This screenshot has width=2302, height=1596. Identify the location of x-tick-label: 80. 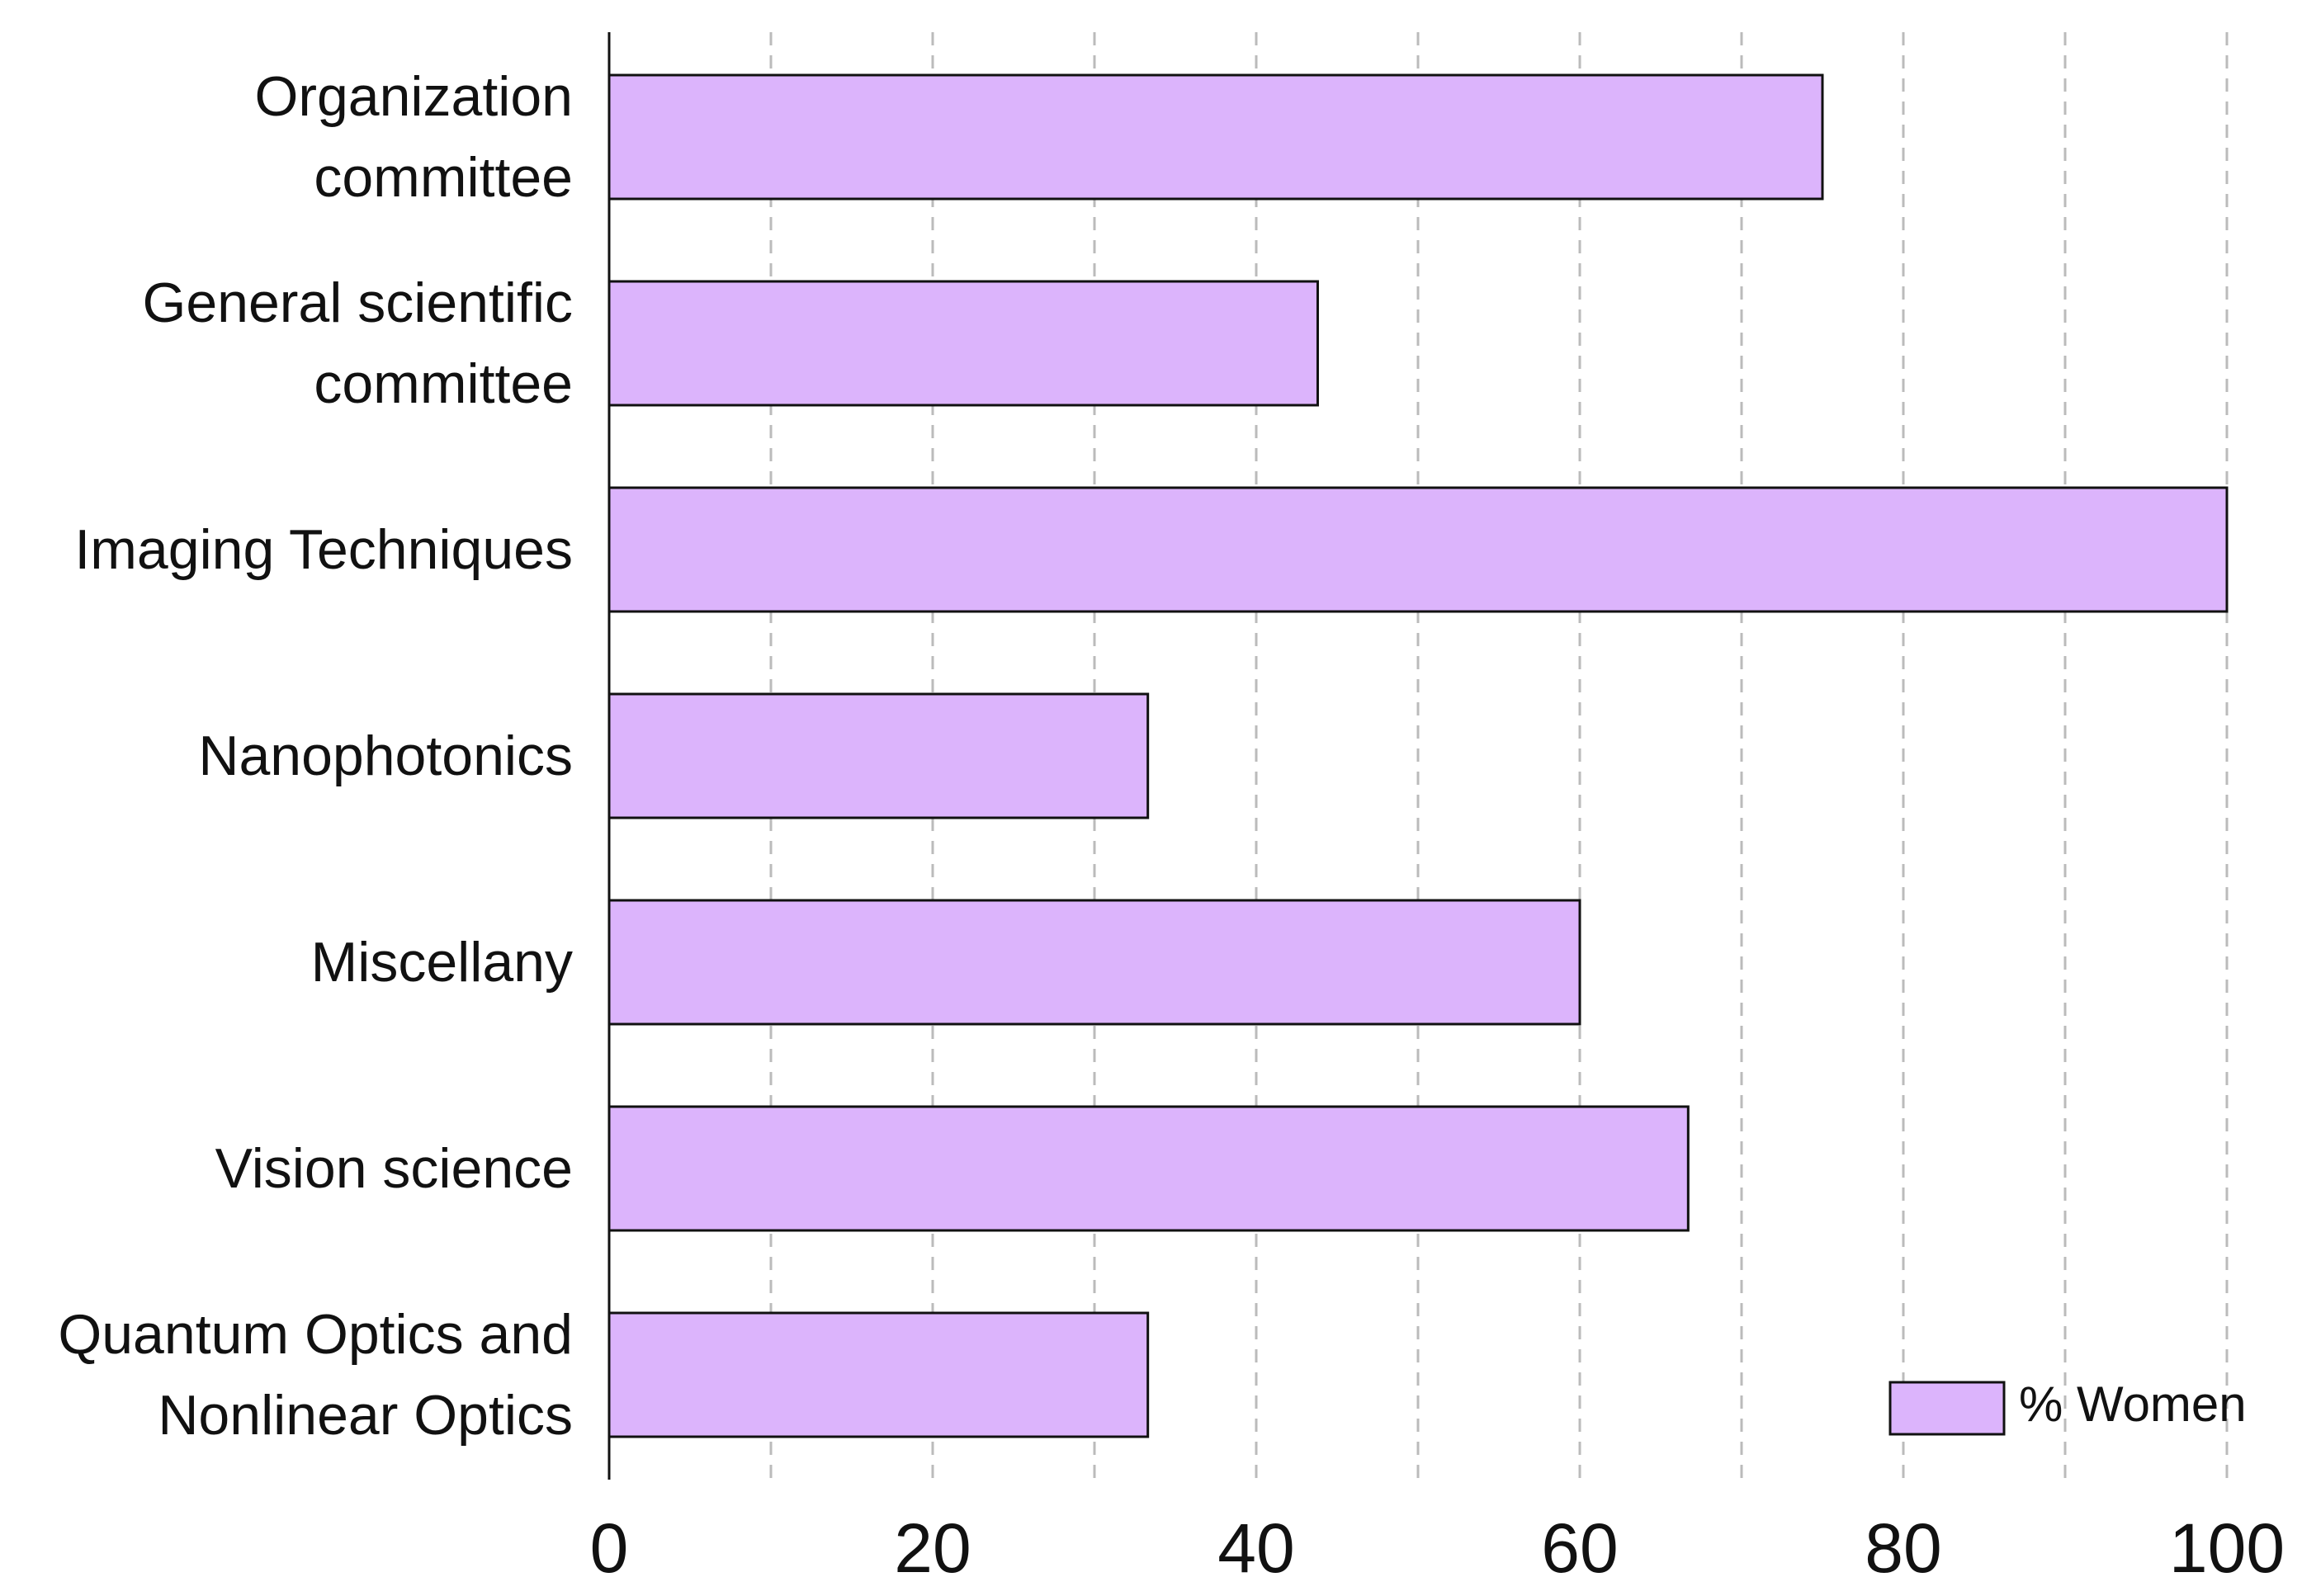
(1903, 1548).